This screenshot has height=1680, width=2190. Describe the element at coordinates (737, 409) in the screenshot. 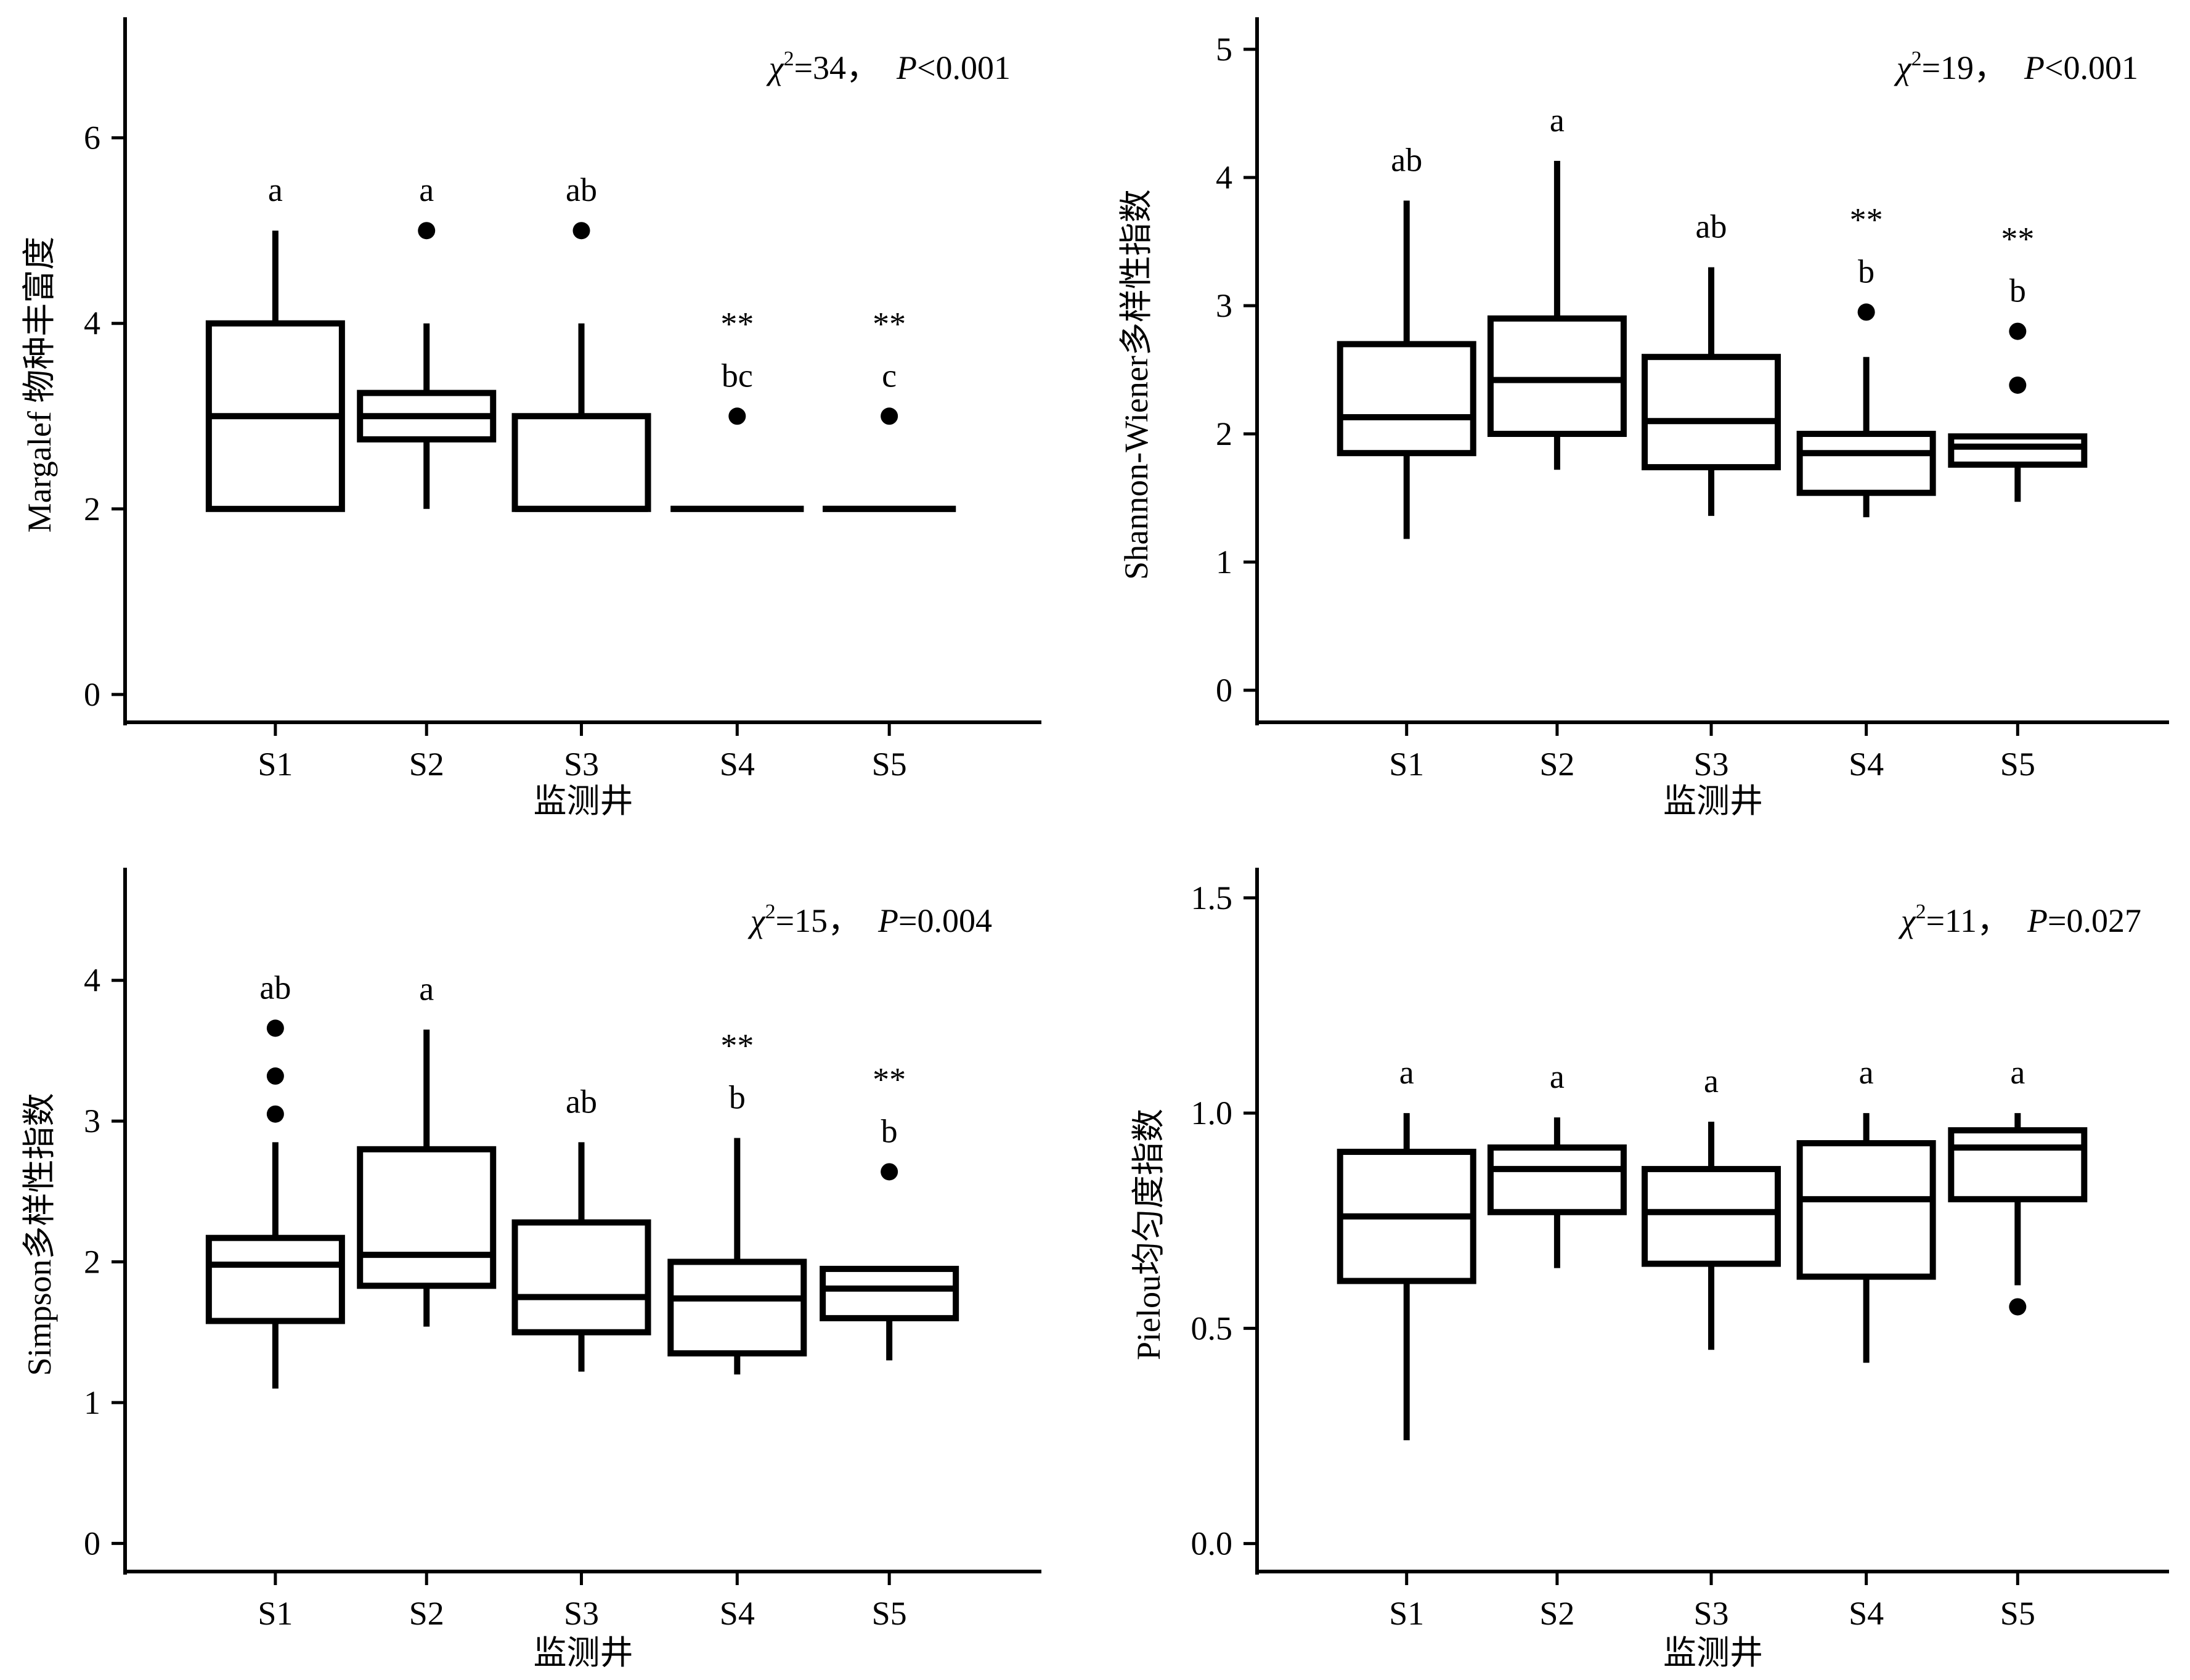

I see `box-S4: bc **` at that location.